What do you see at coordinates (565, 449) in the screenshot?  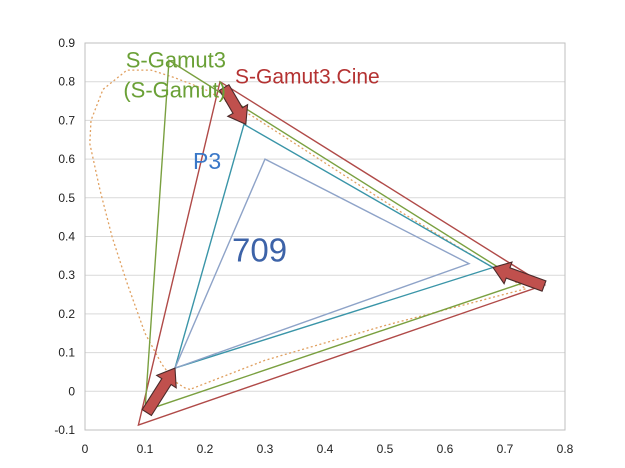 I see `x-tick-label: 0.8` at bounding box center [565, 449].